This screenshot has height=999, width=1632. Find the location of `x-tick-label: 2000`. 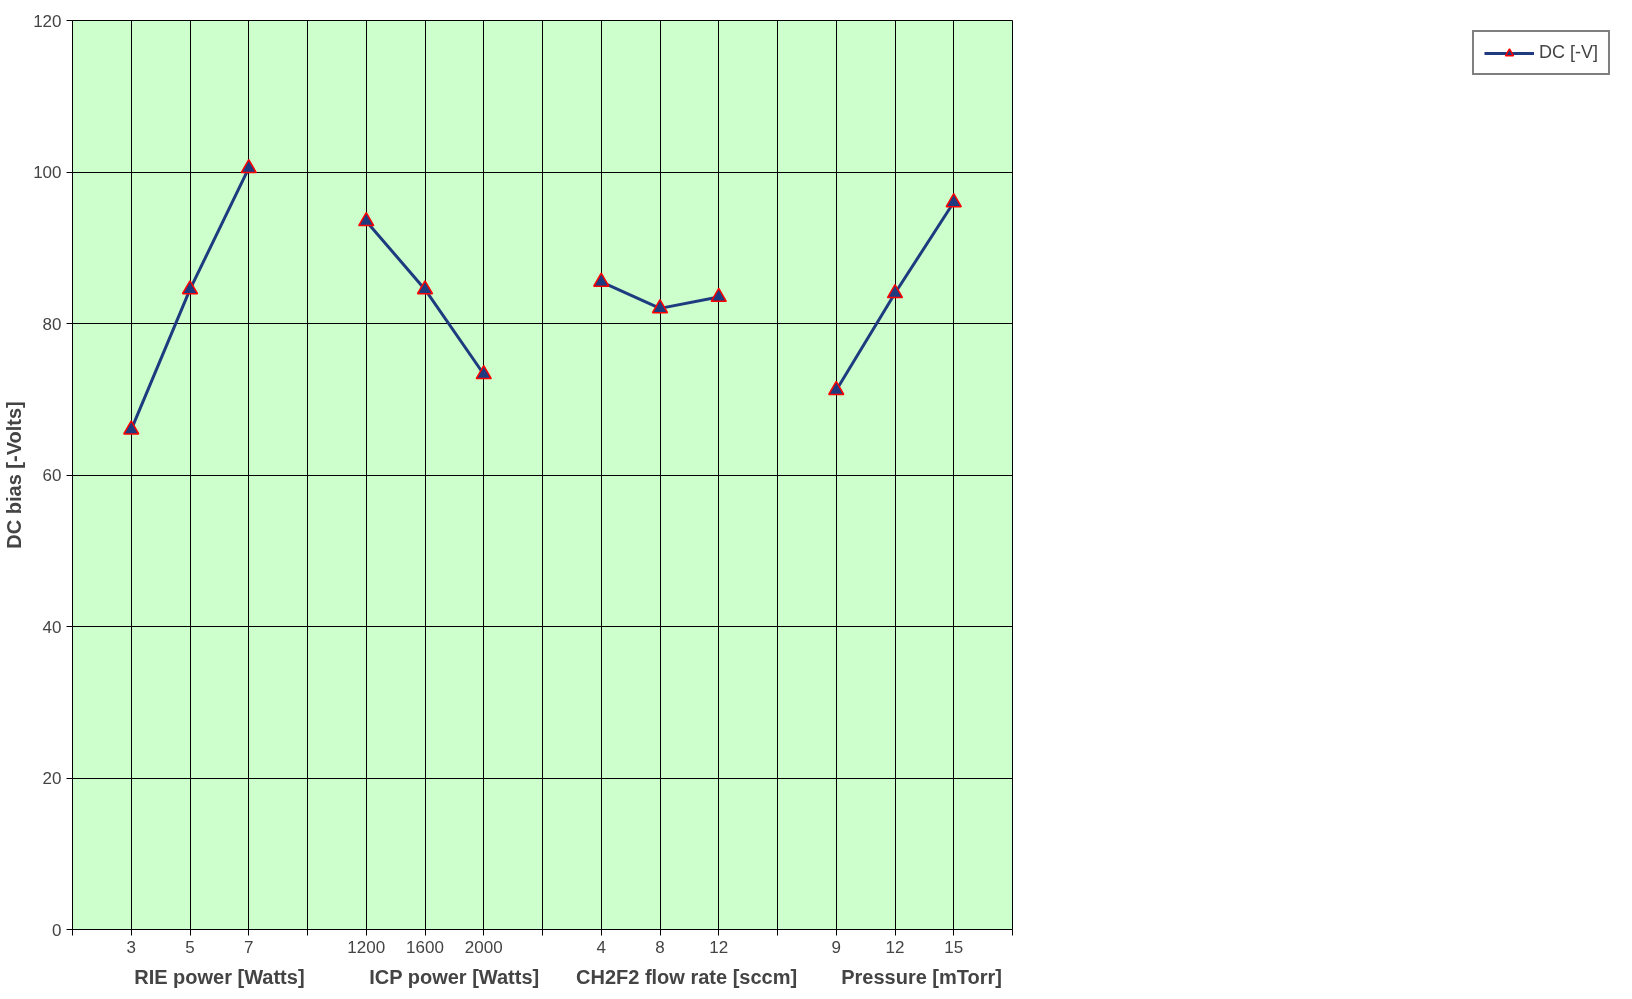

x-tick-label: 2000 is located at coordinates (483, 947).